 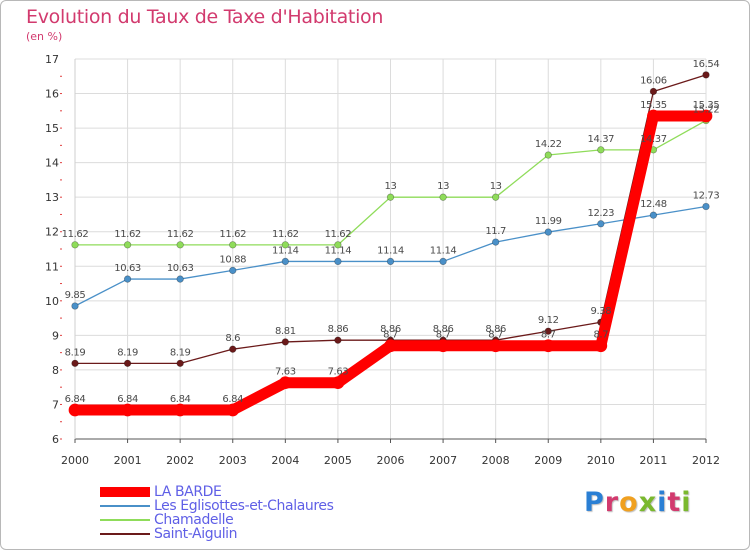 I want to click on y-tick-label: 15, so click(x=52, y=128).